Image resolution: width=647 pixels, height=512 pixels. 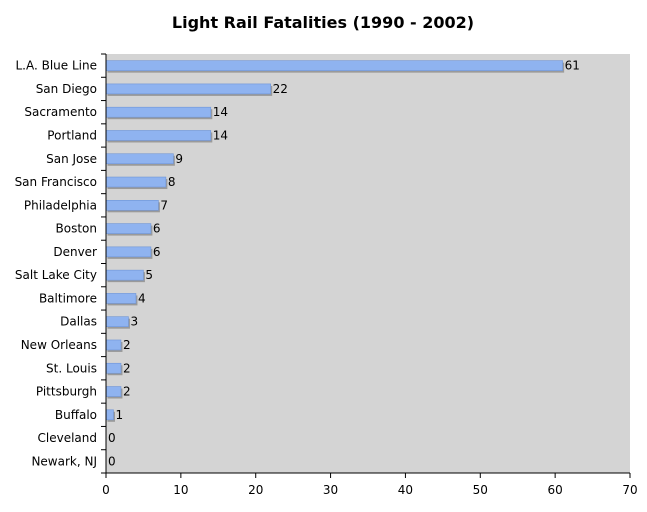 I want to click on category-label: San Diego, so click(x=66, y=89).